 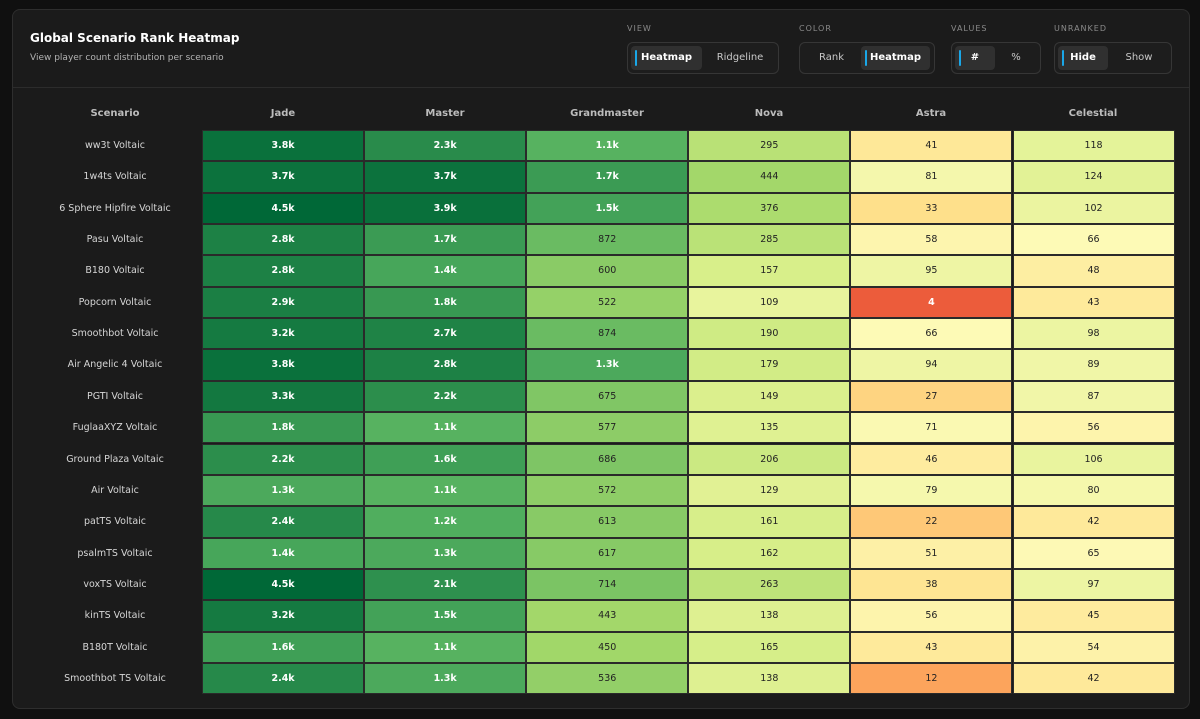 What do you see at coordinates (703, 58) in the screenshot?
I see `view-toggle: Heatmap Ridgeline` at bounding box center [703, 58].